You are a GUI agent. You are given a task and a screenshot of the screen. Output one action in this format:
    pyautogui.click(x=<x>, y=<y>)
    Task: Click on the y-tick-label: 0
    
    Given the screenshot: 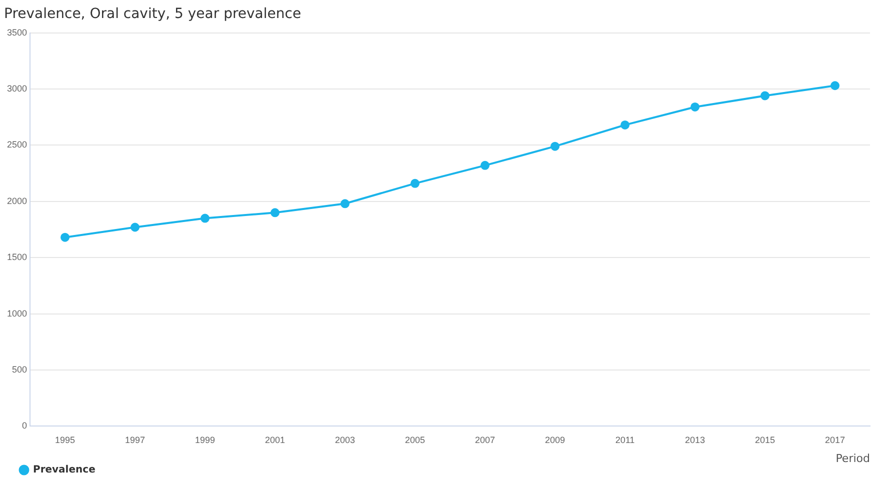 What is the action you would take?
    pyautogui.click(x=25, y=425)
    